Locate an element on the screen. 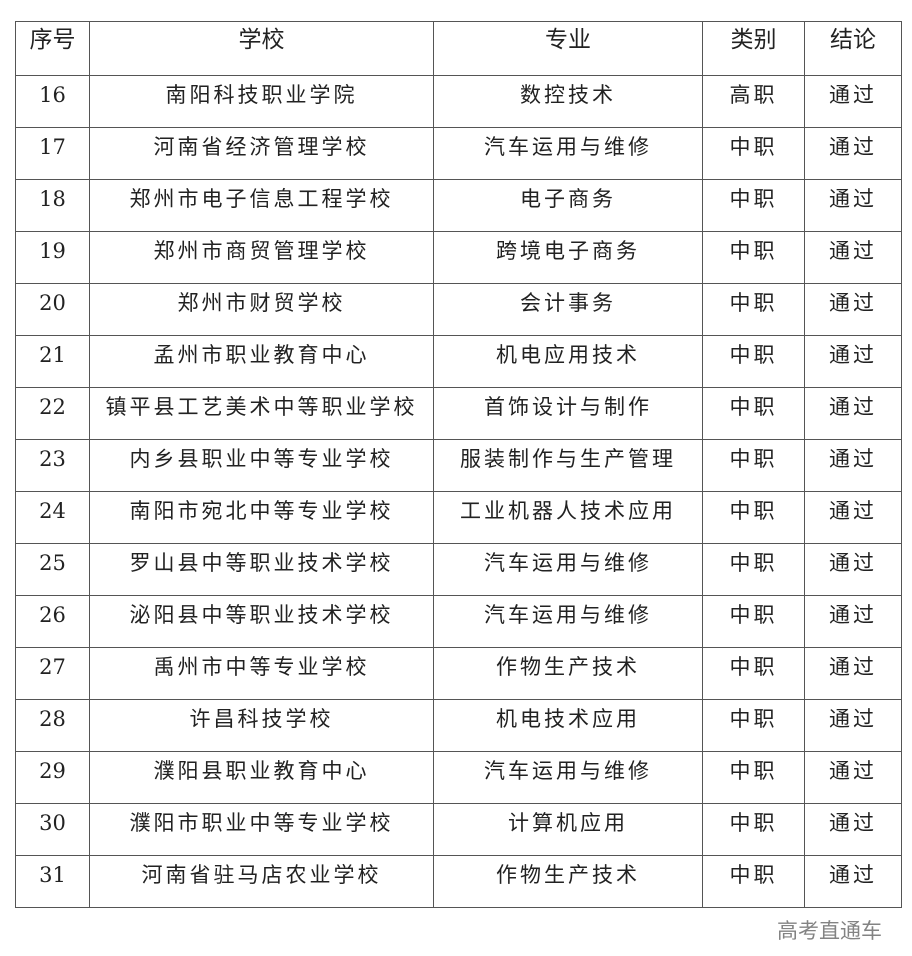 The image size is (912, 956). cell-school: 内乡县职业中等专业学校 is located at coordinates (261, 465).